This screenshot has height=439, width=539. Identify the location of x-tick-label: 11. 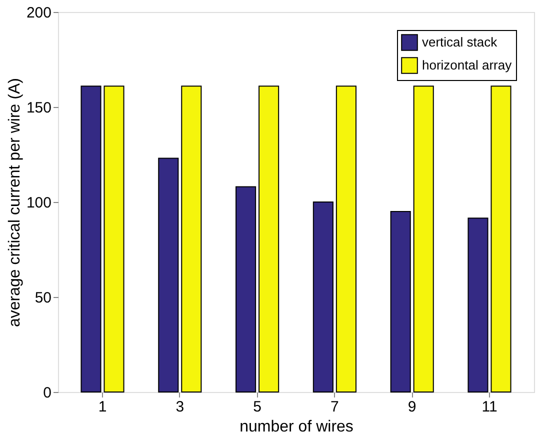
(490, 407).